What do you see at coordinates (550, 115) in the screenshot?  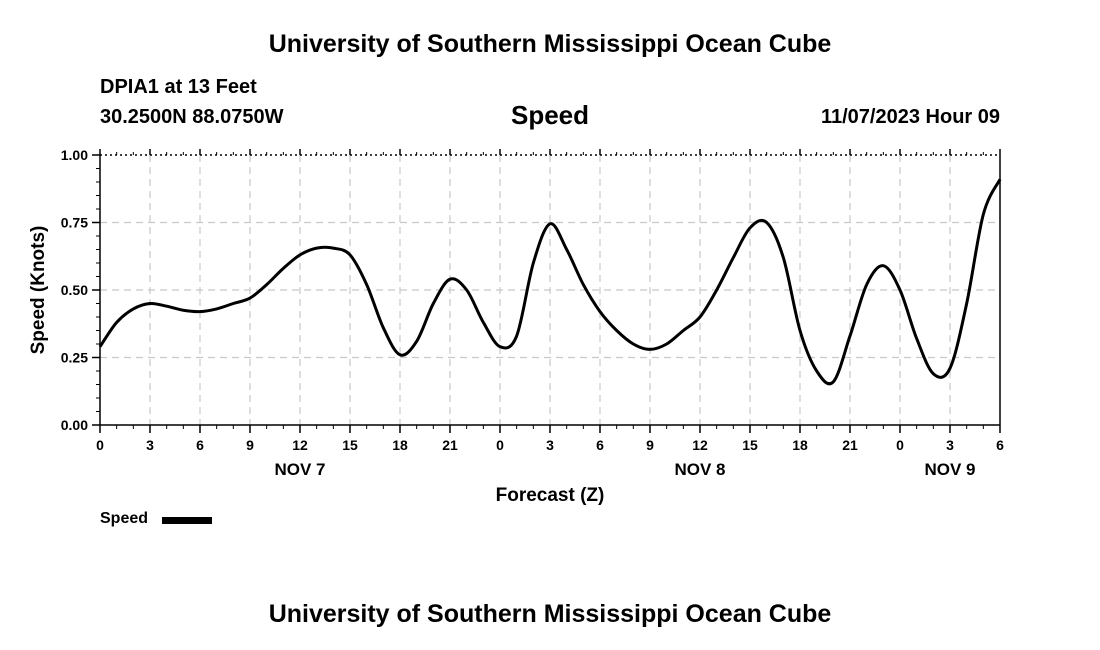 I see `chart-title: Speed` at bounding box center [550, 115].